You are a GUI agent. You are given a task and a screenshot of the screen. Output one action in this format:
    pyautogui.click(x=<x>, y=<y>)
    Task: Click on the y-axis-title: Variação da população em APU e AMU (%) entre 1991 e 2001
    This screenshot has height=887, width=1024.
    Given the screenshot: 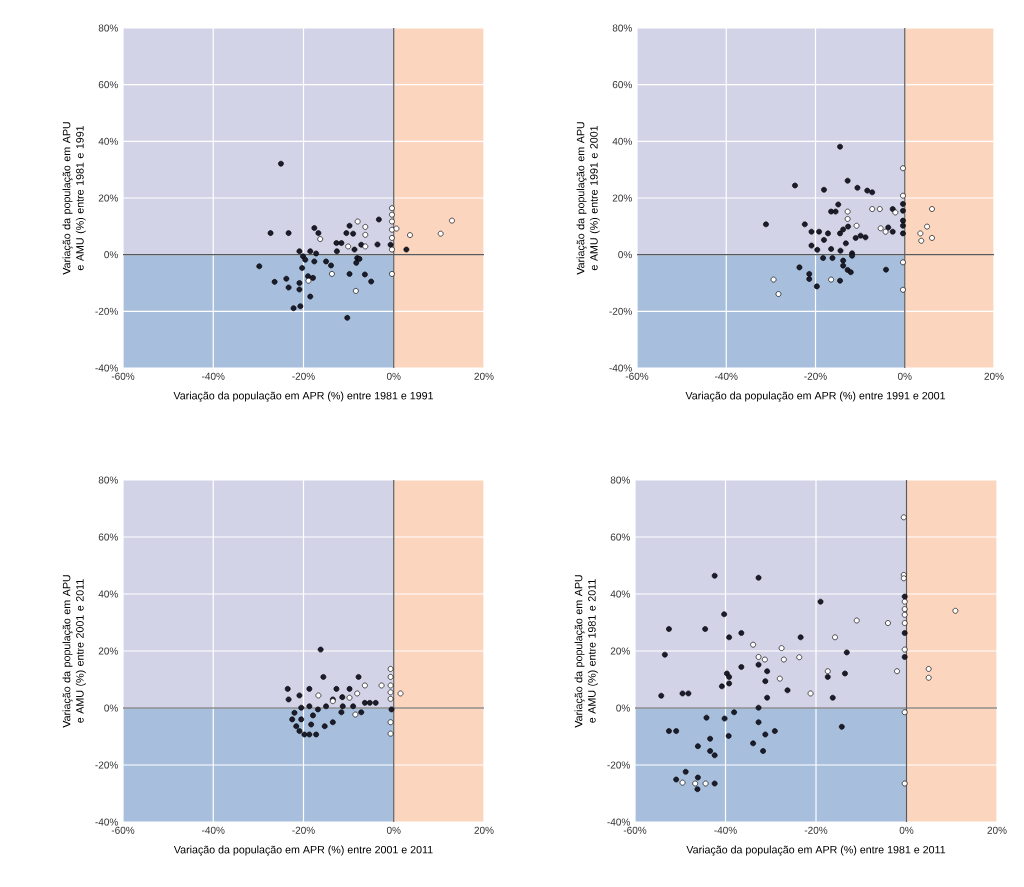 What is the action you would take?
    pyautogui.click(x=588, y=198)
    